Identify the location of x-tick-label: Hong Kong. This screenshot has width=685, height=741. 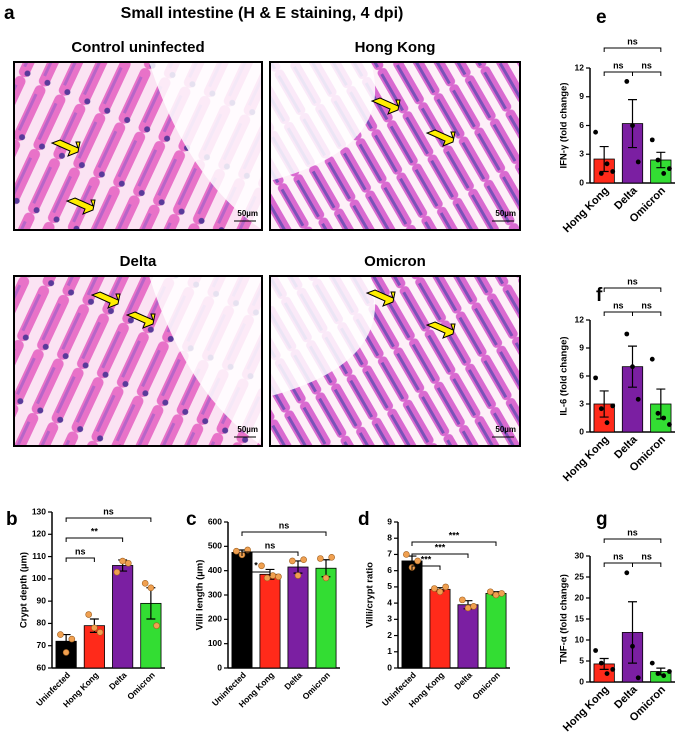
(586, 459).